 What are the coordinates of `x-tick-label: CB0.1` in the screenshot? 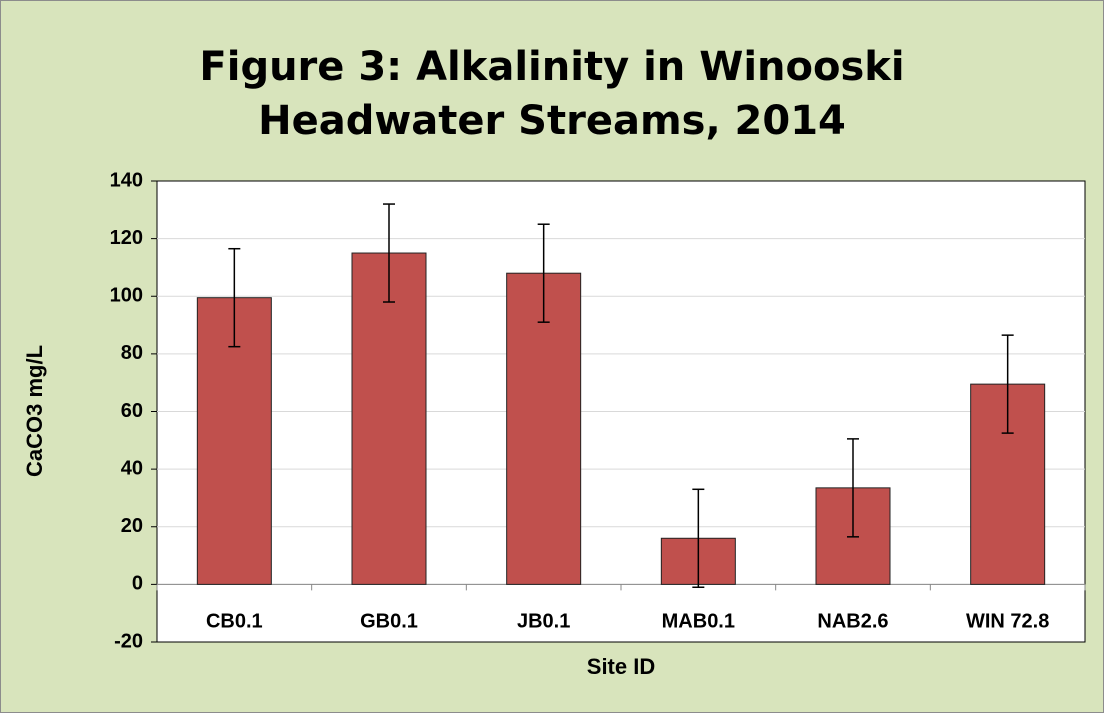 It's located at (234, 621).